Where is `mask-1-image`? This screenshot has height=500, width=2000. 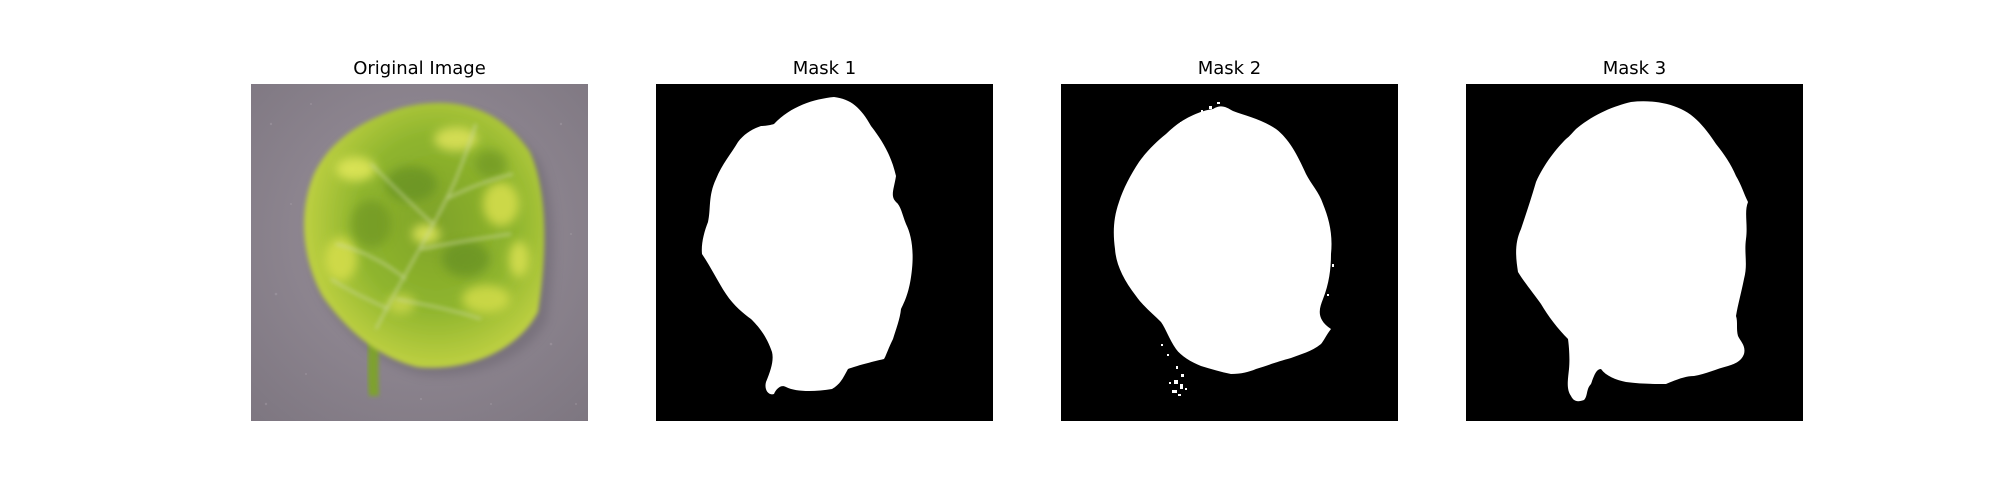
mask-1-image is located at coordinates (824, 252).